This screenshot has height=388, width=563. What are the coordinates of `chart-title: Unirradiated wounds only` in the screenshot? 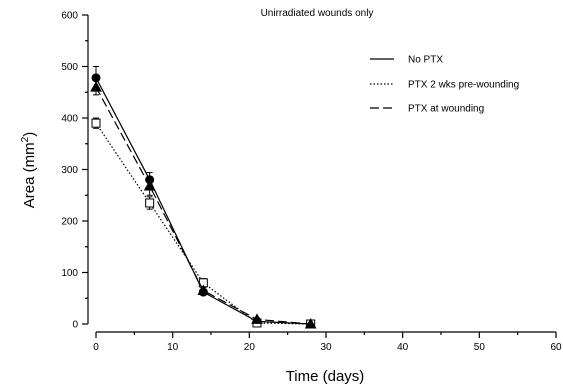 It's located at (317, 13).